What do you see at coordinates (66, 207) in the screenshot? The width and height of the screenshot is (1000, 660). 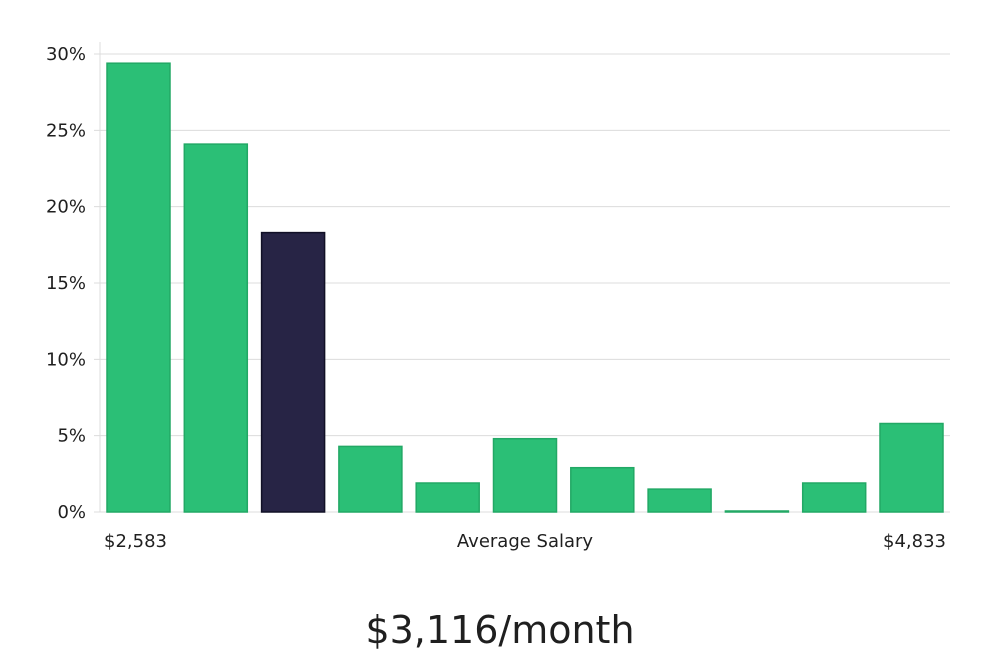 I see `y-tick-label: 20%` at bounding box center [66, 207].